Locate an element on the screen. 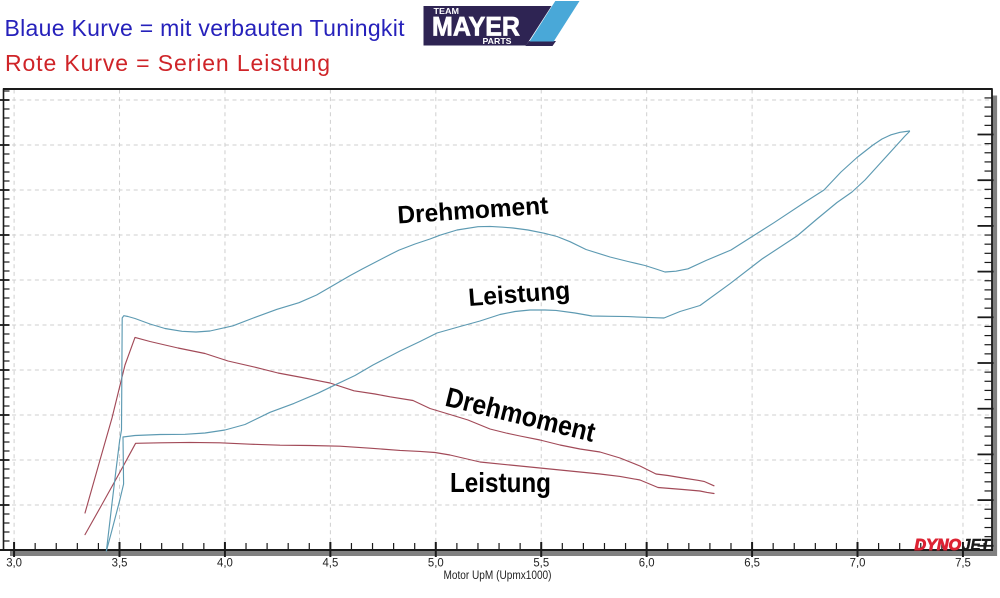 This screenshot has height=598, width=1000. svg-text: DYNO is located at coordinates (938, 545).